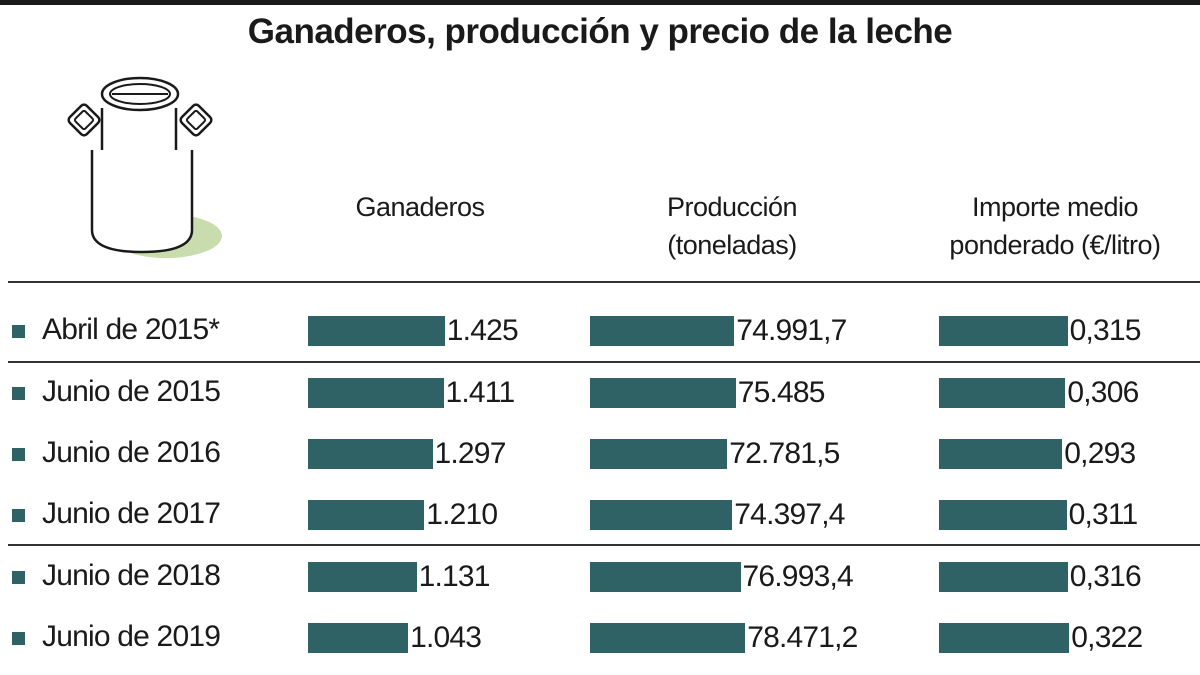  I want to click on category-label: Junio de 2018, so click(131, 575).